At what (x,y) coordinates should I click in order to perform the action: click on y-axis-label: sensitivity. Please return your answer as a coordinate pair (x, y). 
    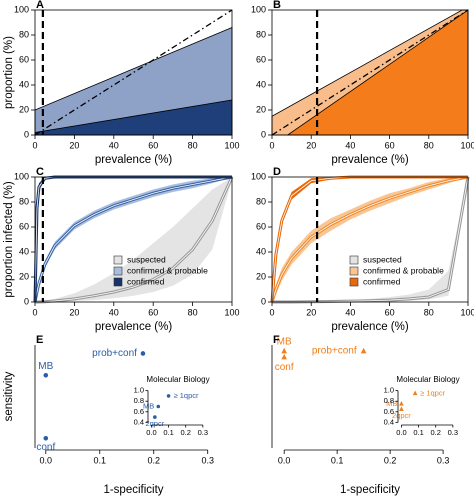
    Looking at the image, I should click on (9, 396).